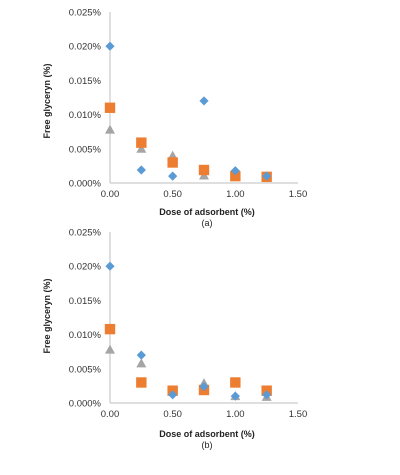 The width and height of the screenshot is (400, 475). What do you see at coordinates (207, 223) in the screenshot?
I see `figure-caption: (a)` at bounding box center [207, 223].